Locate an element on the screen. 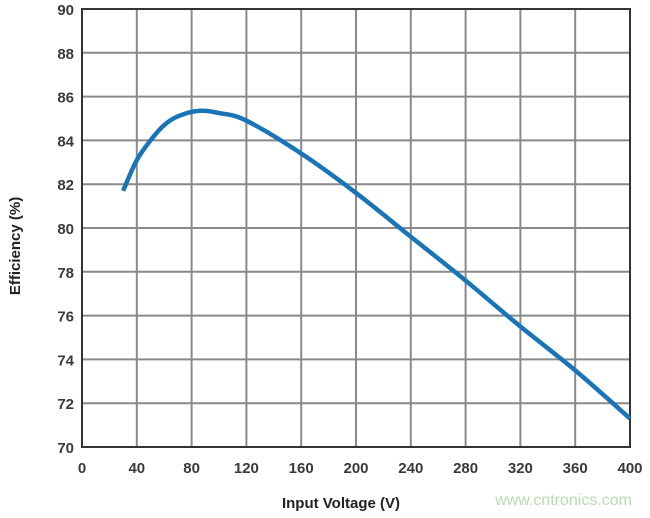 The width and height of the screenshot is (650, 518). y-tick-label: 78 is located at coordinates (65, 273).